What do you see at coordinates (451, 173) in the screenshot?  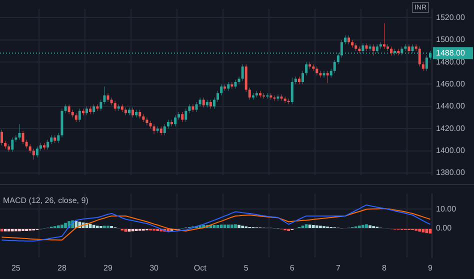 I see `y-tick-label: 1380.00` at bounding box center [451, 173].